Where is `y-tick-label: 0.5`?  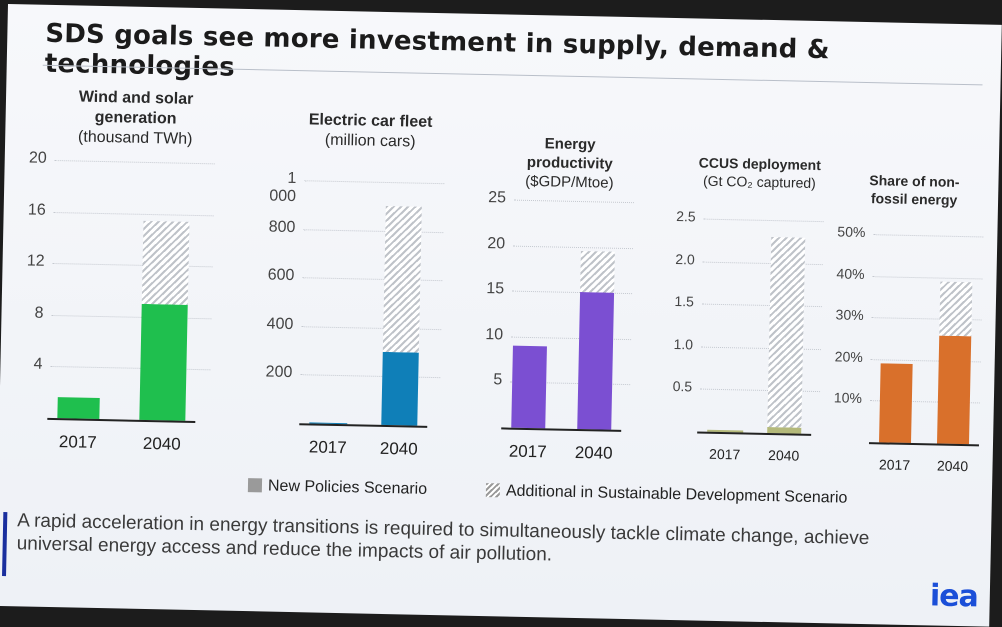
y-tick-label: 0.5 is located at coordinates (682, 386).